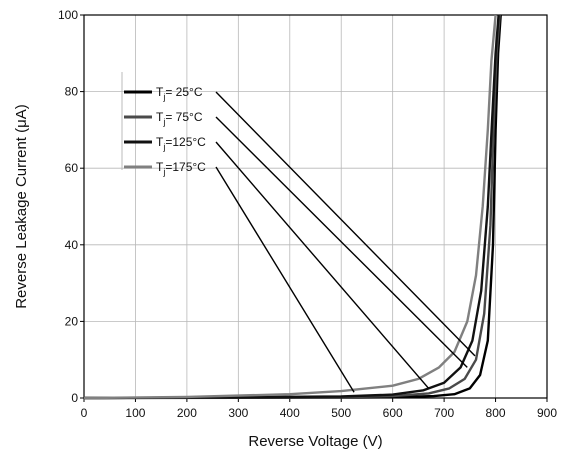 This screenshot has width=570, height=458. What do you see at coordinates (84, 413) in the screenshot?
I see `x-tick-label: 0` at bounding box center [84, 413].